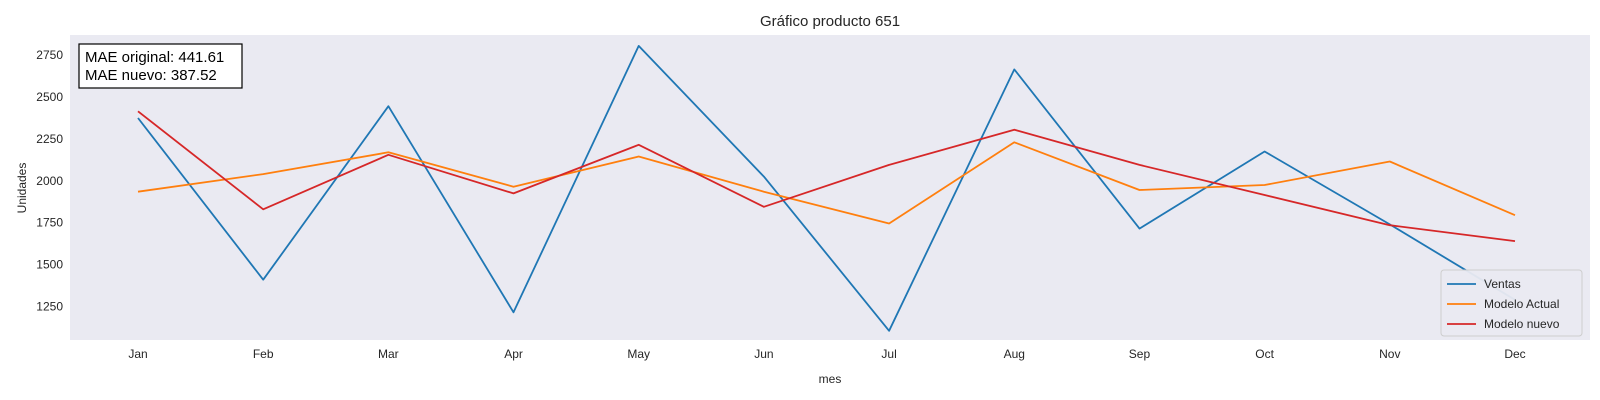  What do you see at coordinates (888, 354) in the screenshot?
I see `x-tick-label: Jul` at bounding box center [888, 354].